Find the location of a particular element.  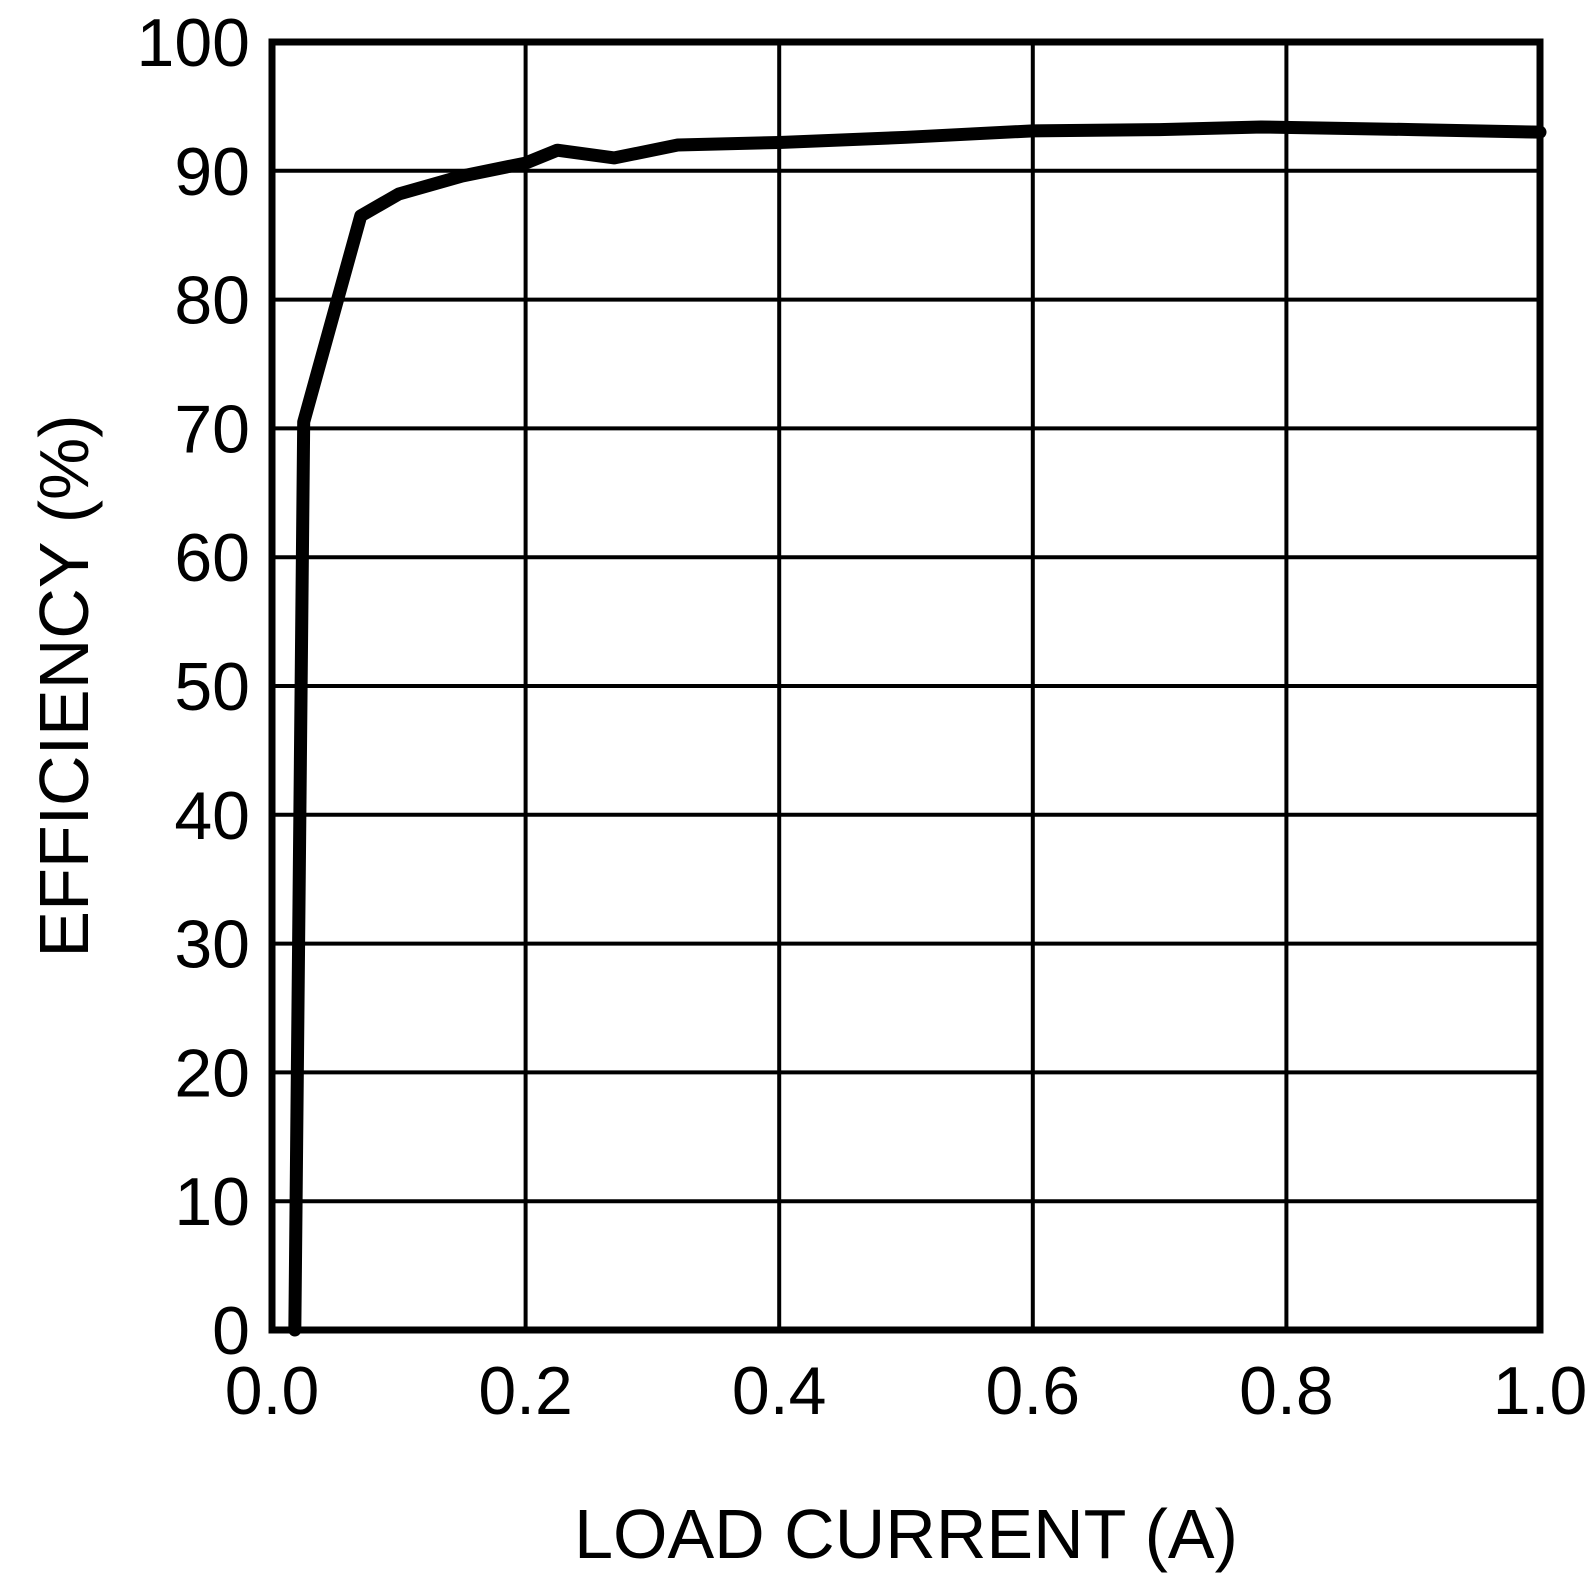

y-tick-label: 0 is located at coordinates (231, 1331).